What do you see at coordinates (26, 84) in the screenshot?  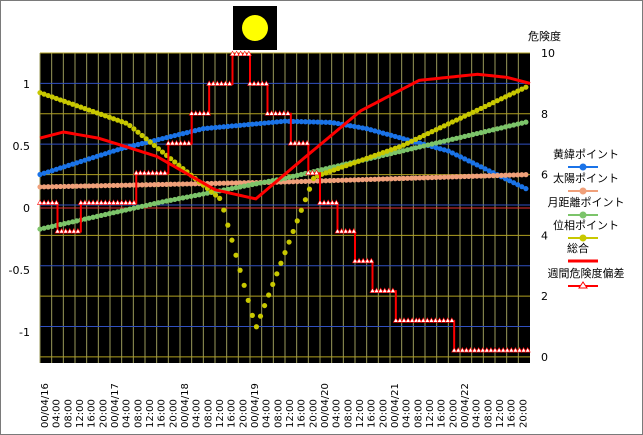 I see `left-tick-label: 1` at bounding box center [26, 84].